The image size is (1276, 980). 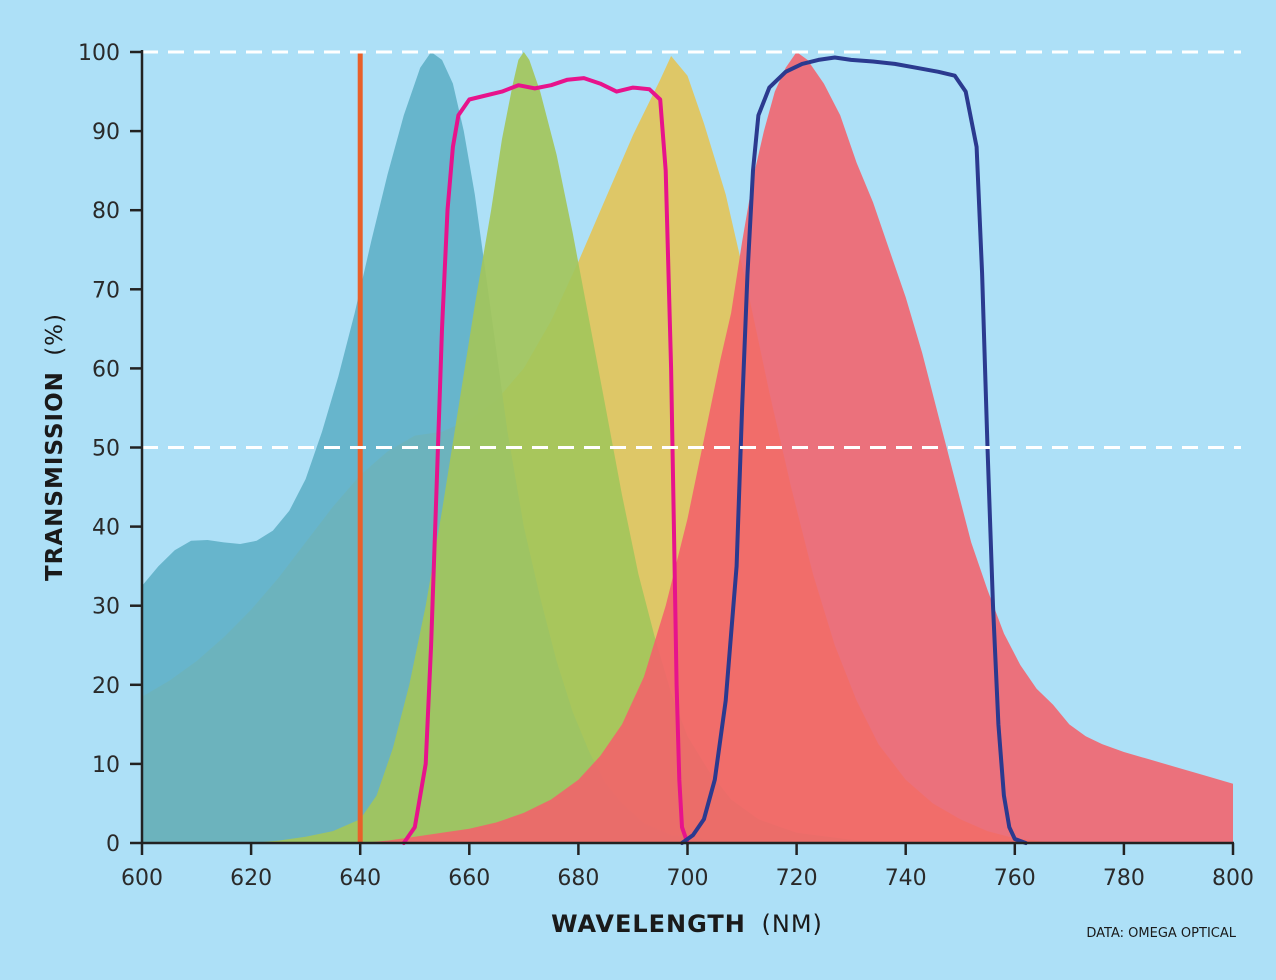 What do you see at coordinates (360, 878) in the screenshot?
I see `x-tick-label-640: 640` at bounding box center [360, 878].